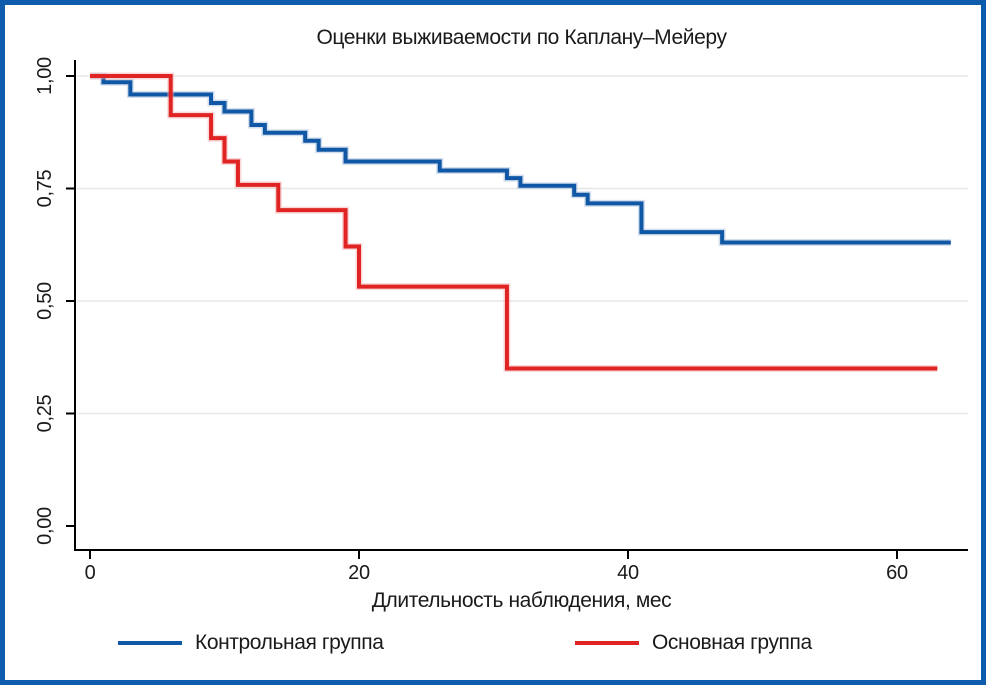  I want to click on x-tick-label: 0, so click(90, 573).